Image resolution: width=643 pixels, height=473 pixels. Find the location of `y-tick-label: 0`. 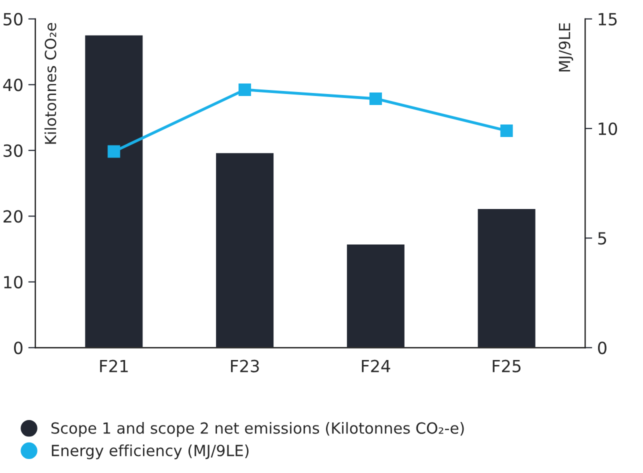

y-tick-label: 0 is located at coordinates (18, 348).